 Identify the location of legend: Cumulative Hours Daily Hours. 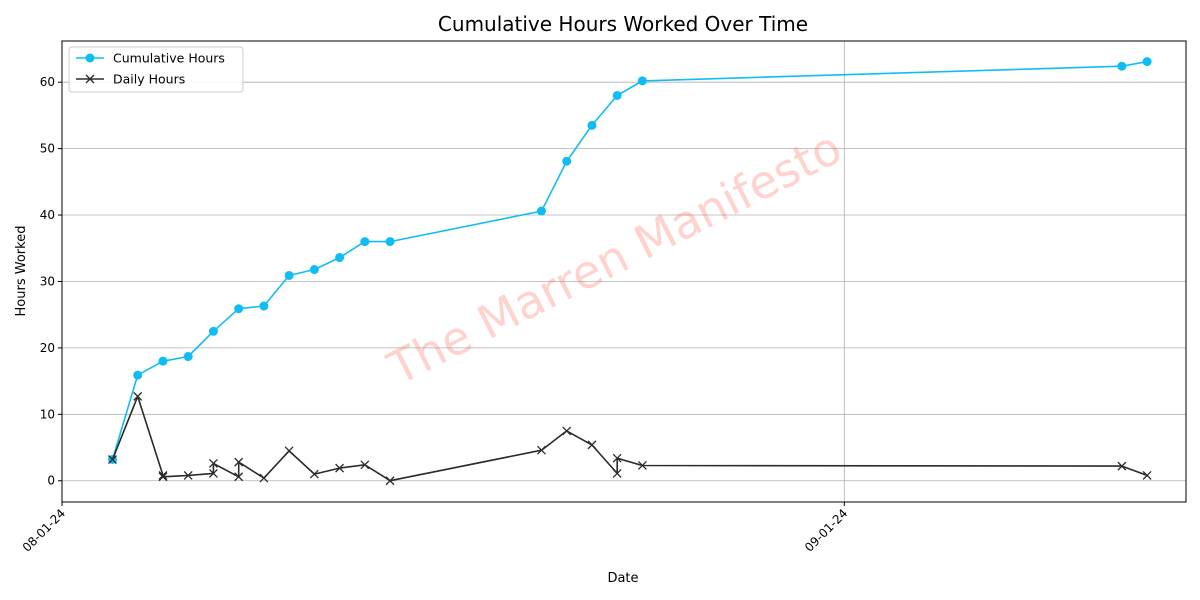
(156, 69).